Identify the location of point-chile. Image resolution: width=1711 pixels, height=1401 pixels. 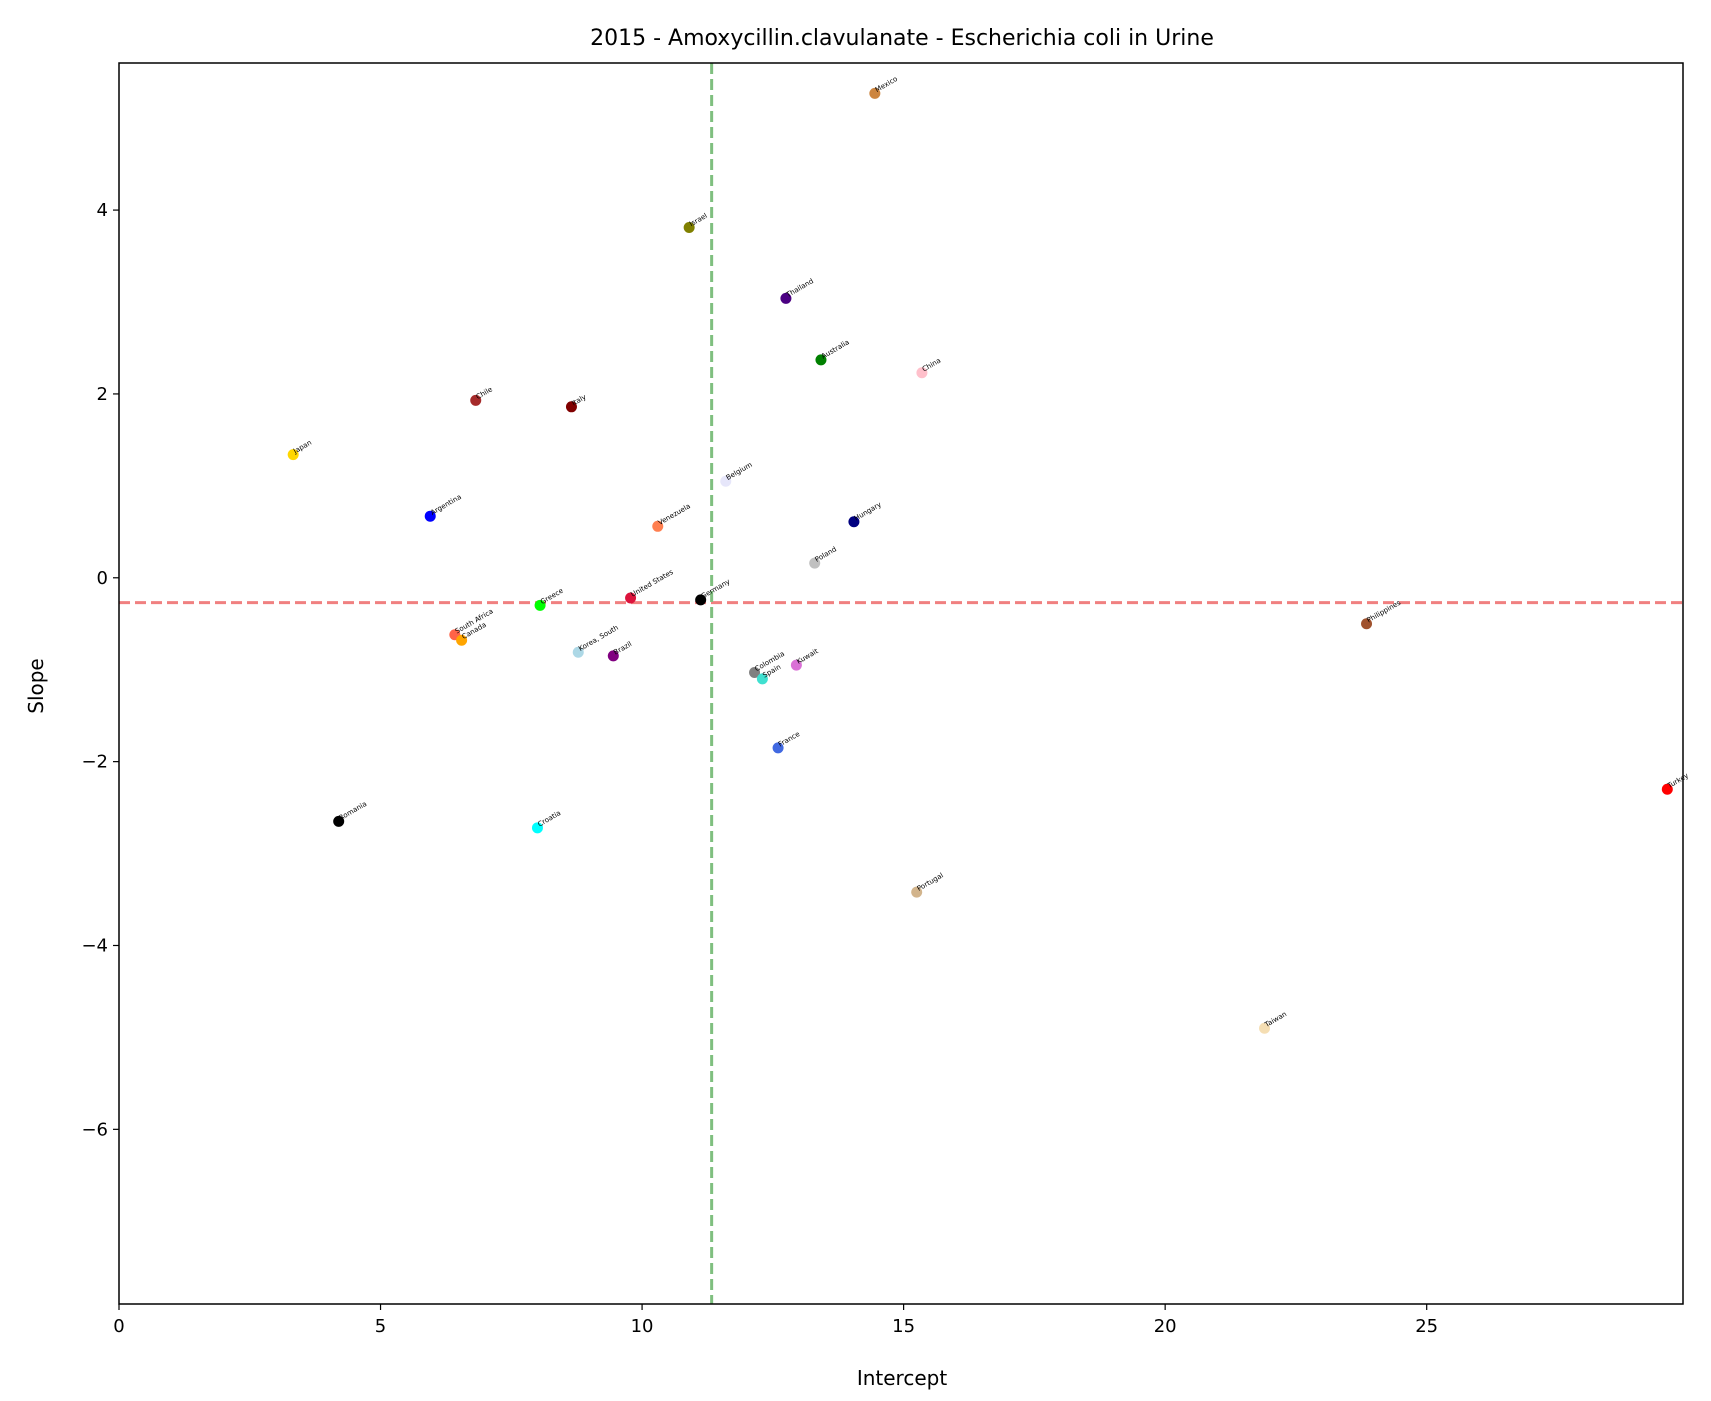
(476, 400).